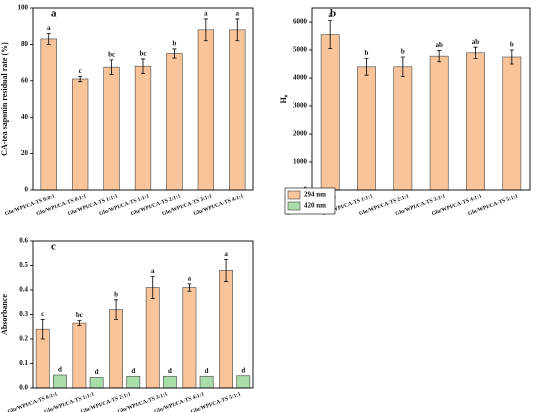 This screenshot has width=550, height=412. What do you see at coordinates (53, 247) in the screenshot?
I see `panel-label: c` at bounding box center [53, 247].